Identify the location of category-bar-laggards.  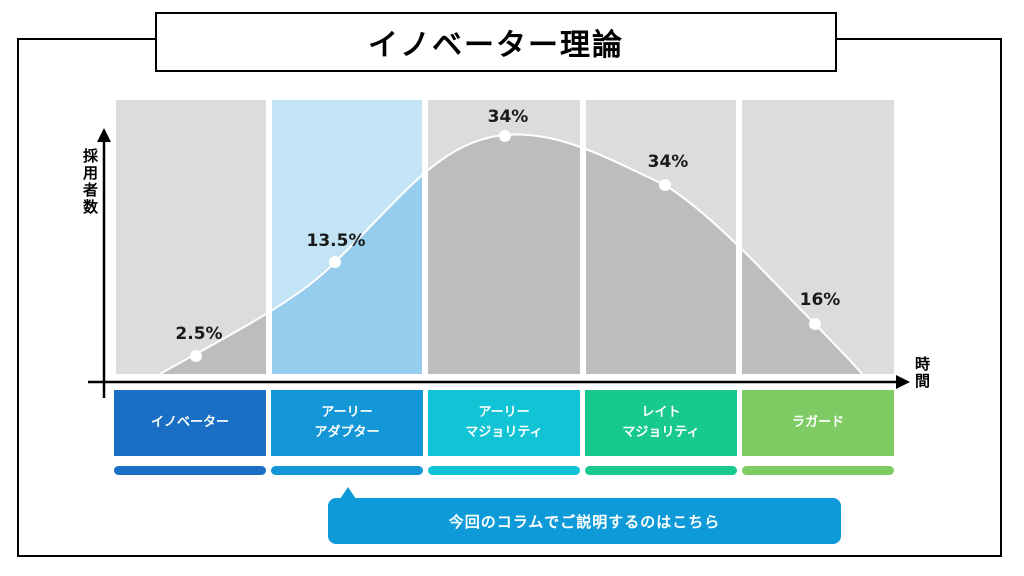
(818, 470).